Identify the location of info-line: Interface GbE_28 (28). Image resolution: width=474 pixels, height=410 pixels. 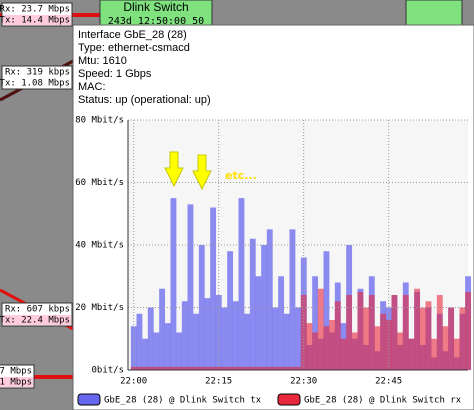
(132, 35).